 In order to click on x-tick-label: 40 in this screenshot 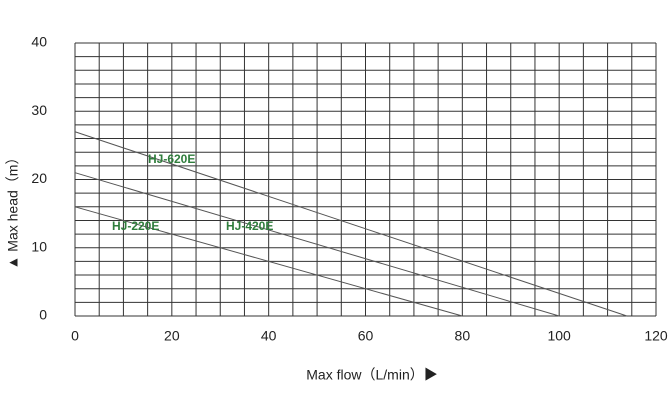, I will do `click(269, 336)`.